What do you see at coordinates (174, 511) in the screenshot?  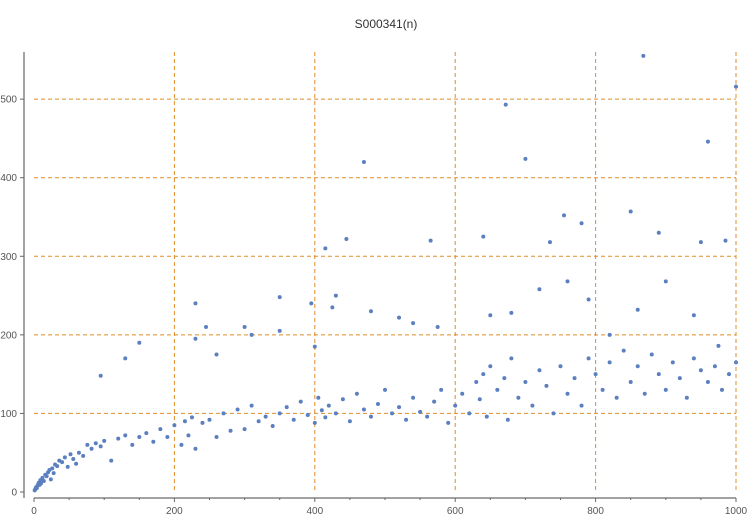 I see `x-tick-label: 200` at bounding box center [174, 511].